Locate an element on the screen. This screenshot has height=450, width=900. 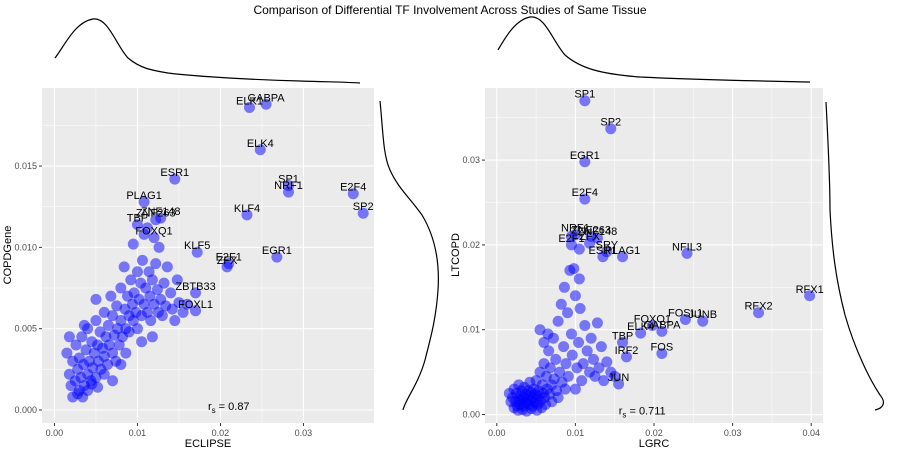
x-tick-label: 0.02 is located at coordinates (654, 433).